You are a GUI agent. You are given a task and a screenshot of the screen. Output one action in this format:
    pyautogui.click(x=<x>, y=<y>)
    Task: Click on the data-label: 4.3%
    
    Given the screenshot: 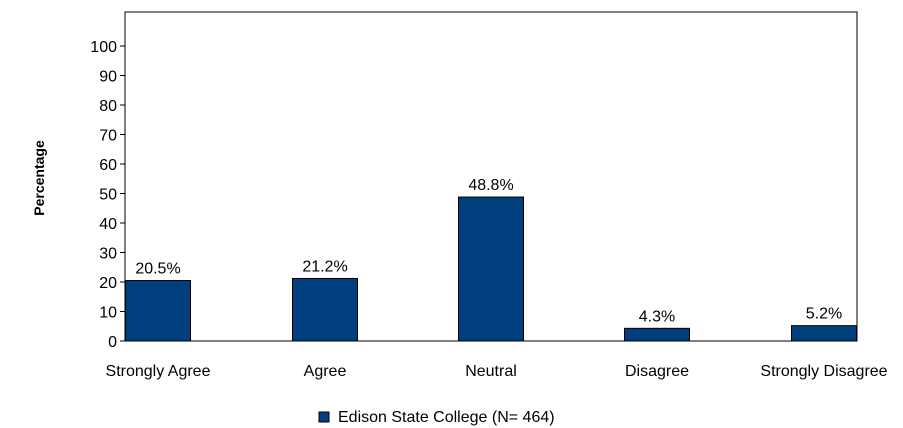 What is the action you would take?
    pyautogui.click(x=657, y=316)
    